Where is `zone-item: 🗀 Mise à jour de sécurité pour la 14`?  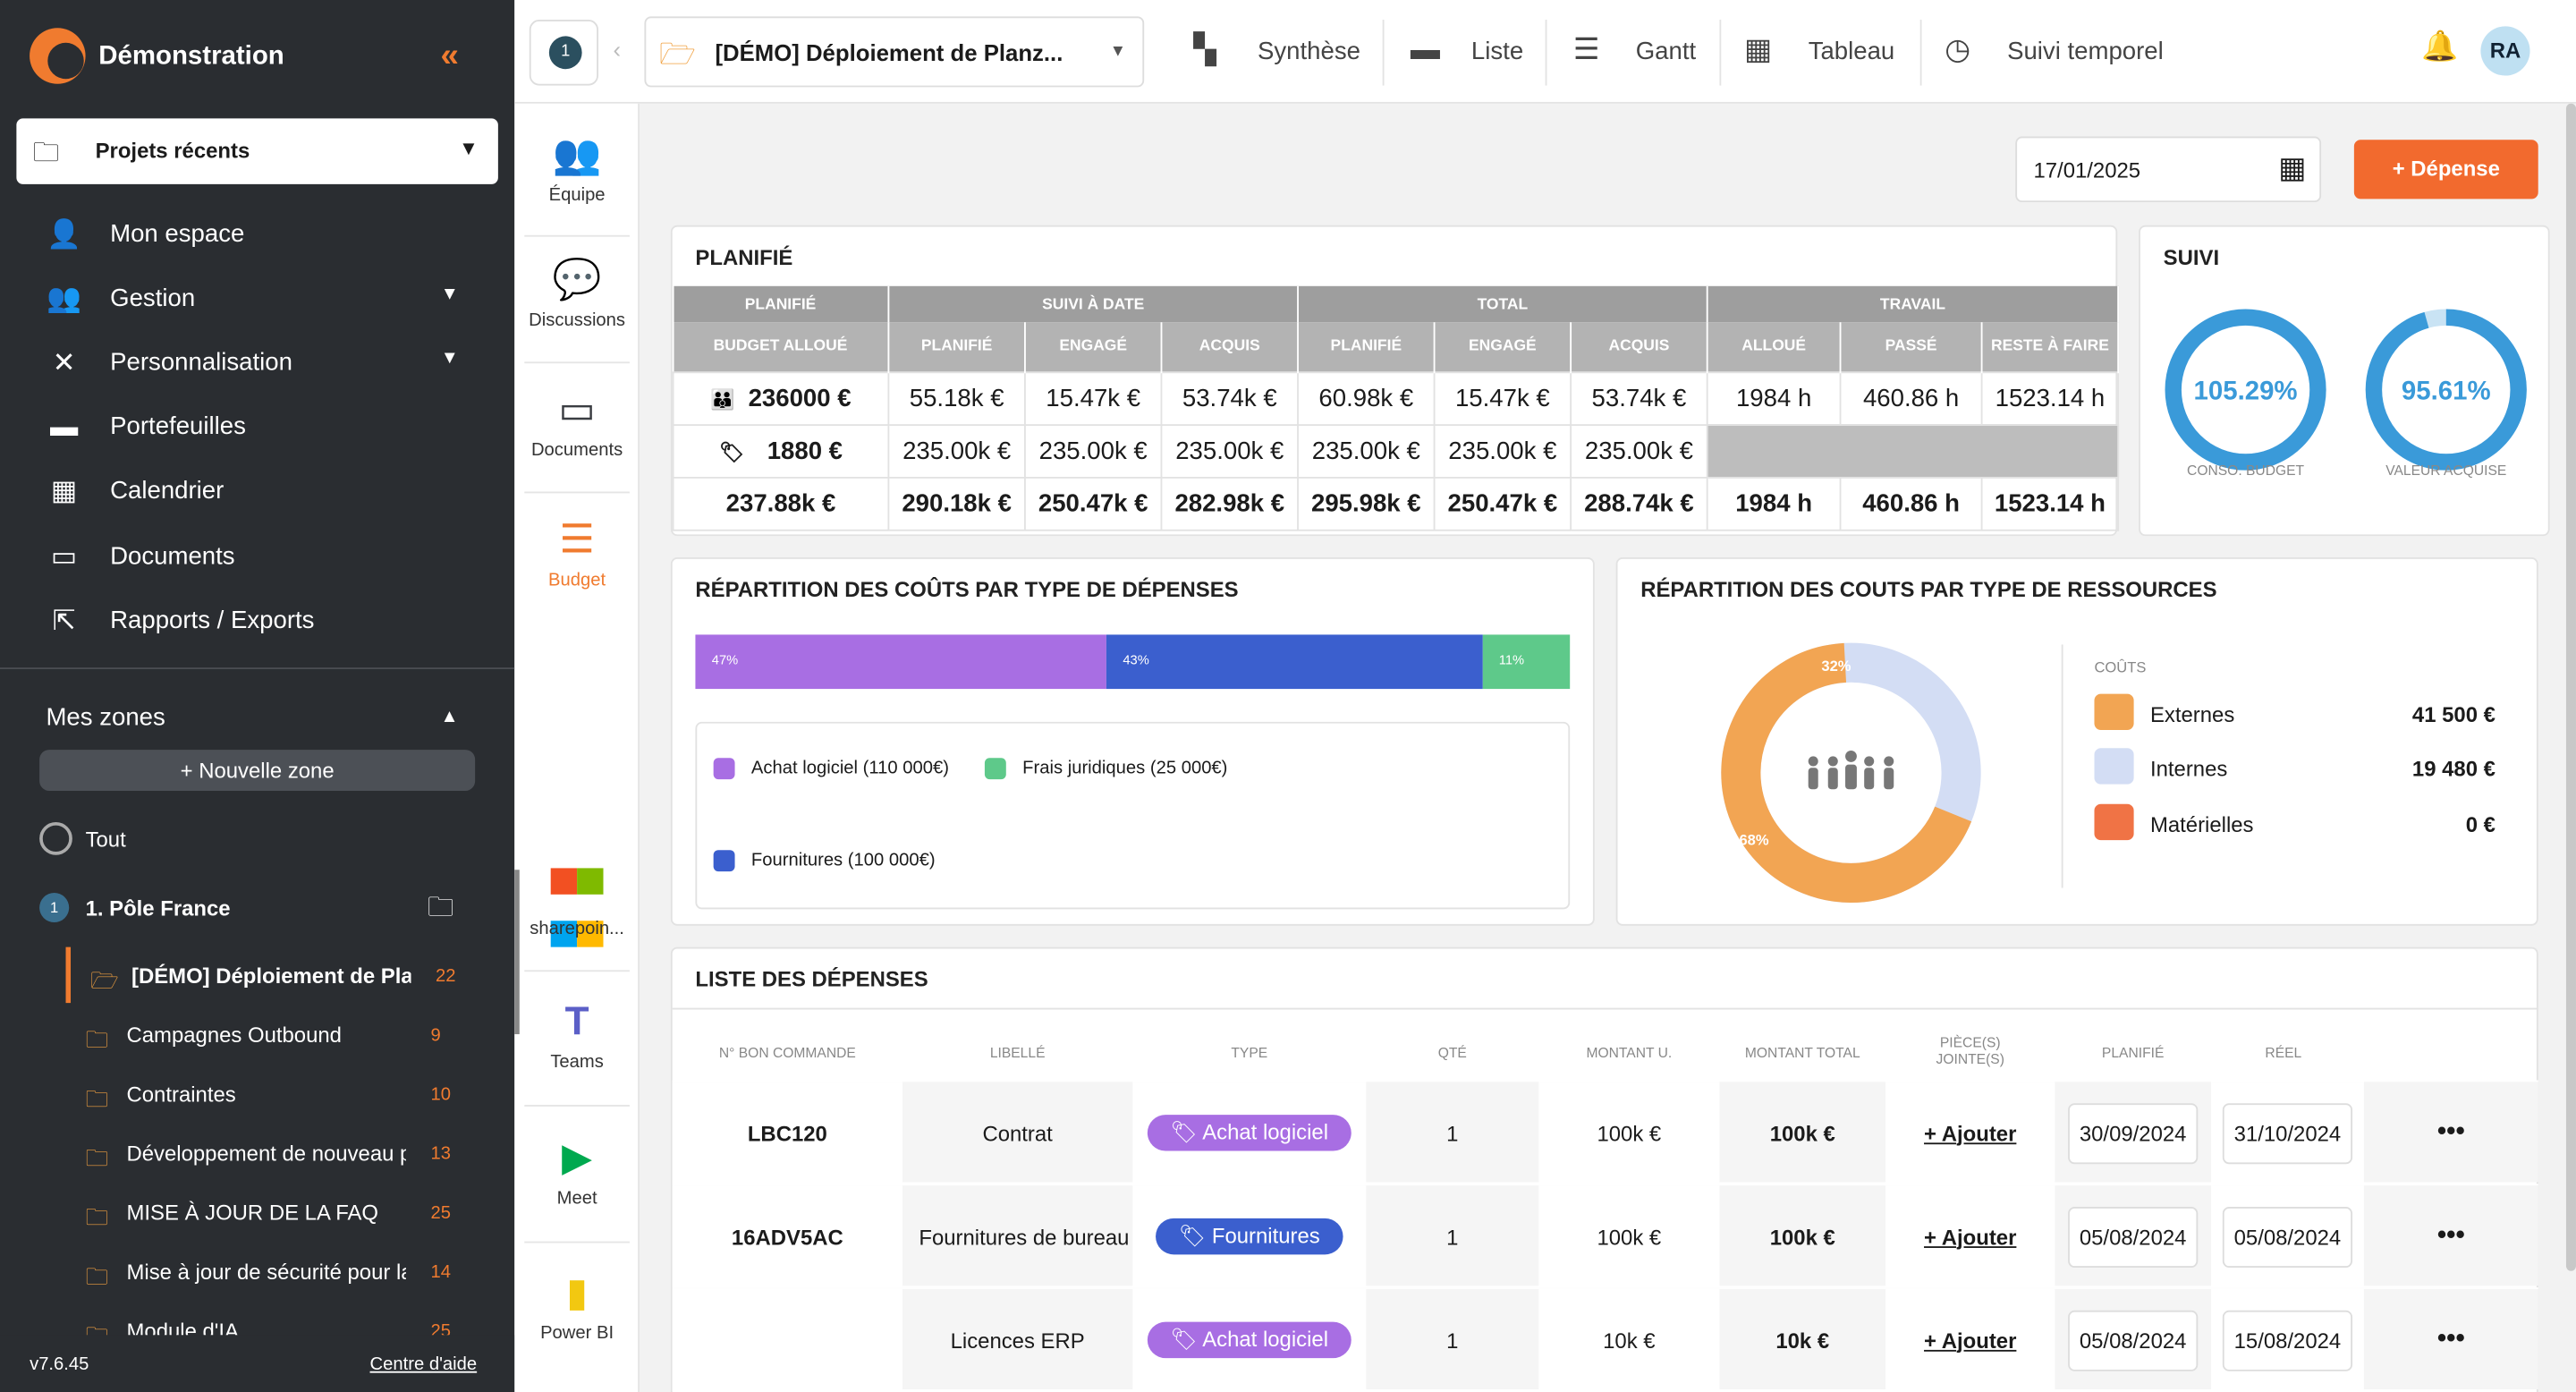 zone-item: 🗀 Mise à jour de sécurité pour la 14 is located at coordinates (271, 1270).